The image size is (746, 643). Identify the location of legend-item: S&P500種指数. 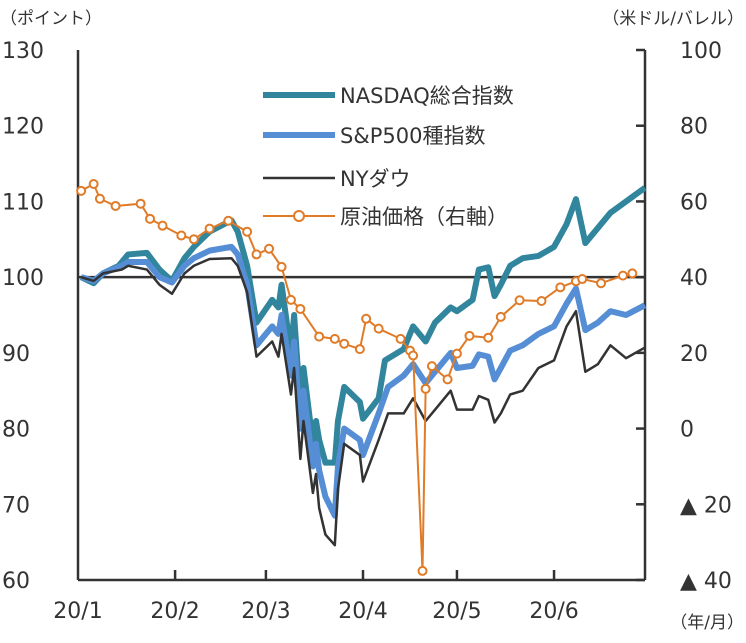
(374, 136).